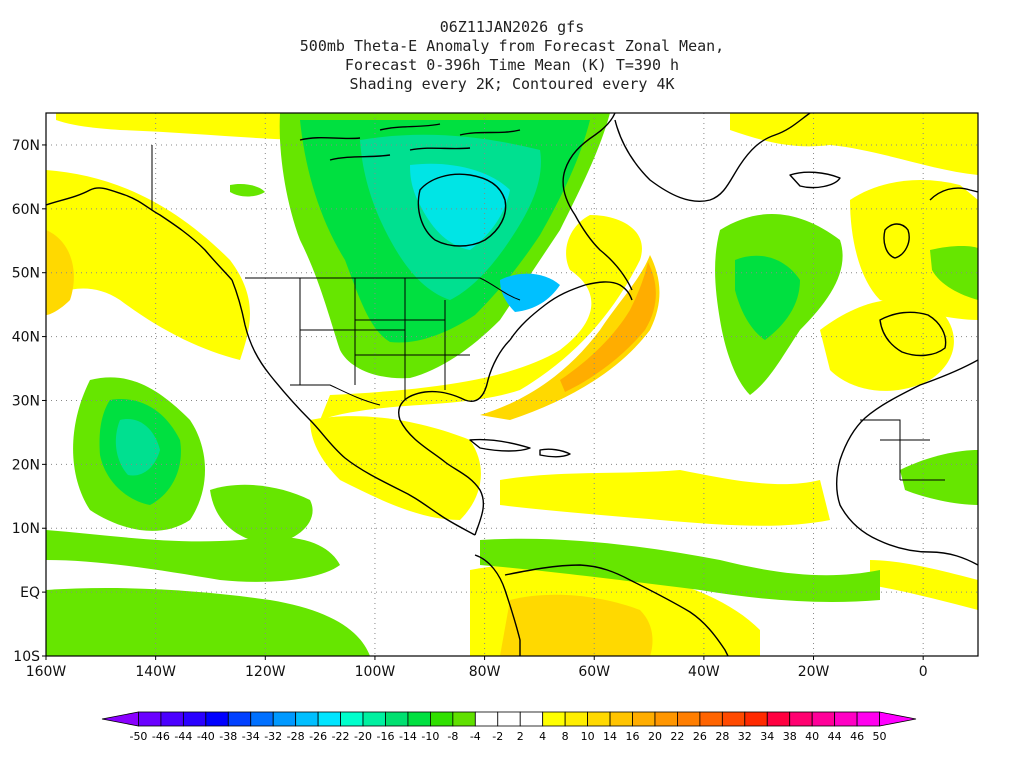  I want to click on title-line-4: Shading every 2K; Contoured every 4K, so click(512, 84).